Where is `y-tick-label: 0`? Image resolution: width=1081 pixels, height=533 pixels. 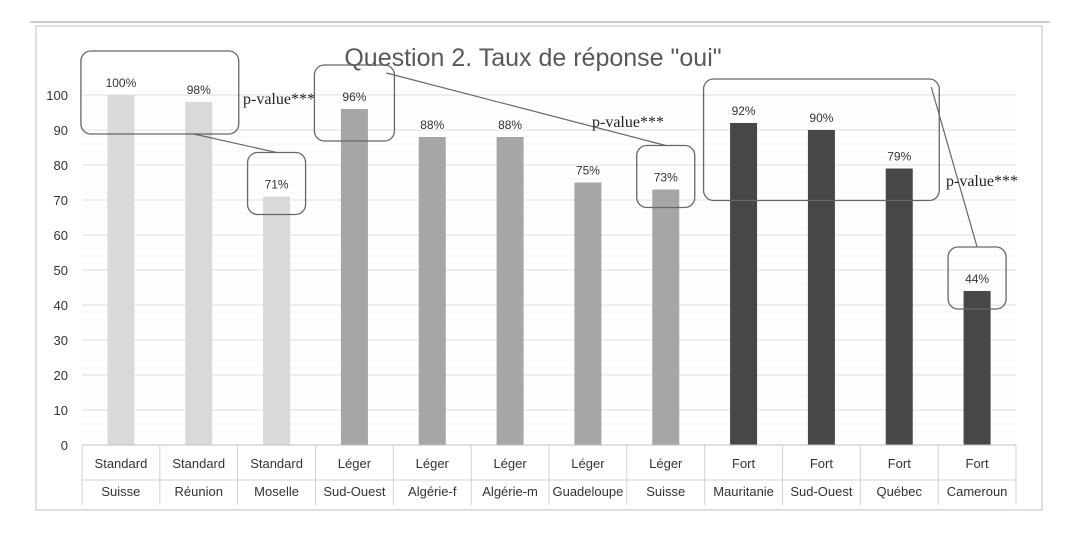 y-tick-label: 0 is located at coordinates (64, 445).